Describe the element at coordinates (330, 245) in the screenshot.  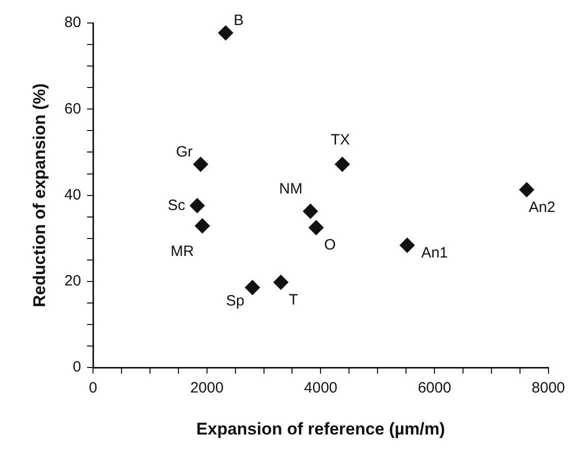
I see `annotation: O` at that location.